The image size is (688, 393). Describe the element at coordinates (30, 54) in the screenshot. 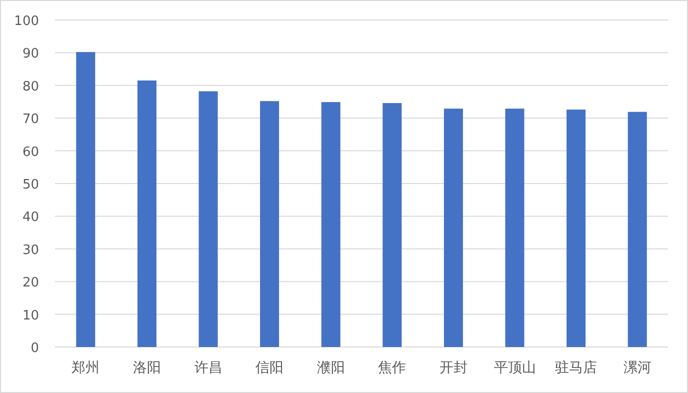

I see `y-tick-label: 90` at that location.